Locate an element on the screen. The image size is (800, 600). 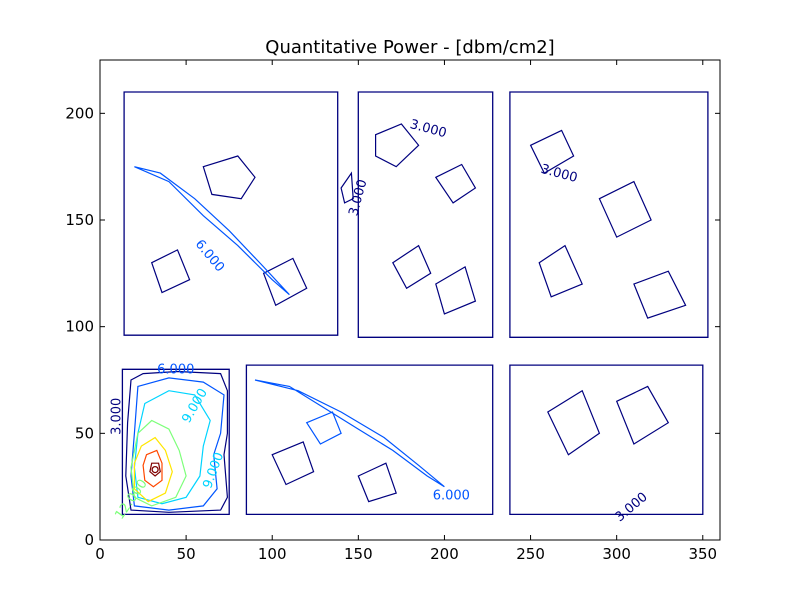
contour-label-1: 6.000 is located at coordinates (175, 370).